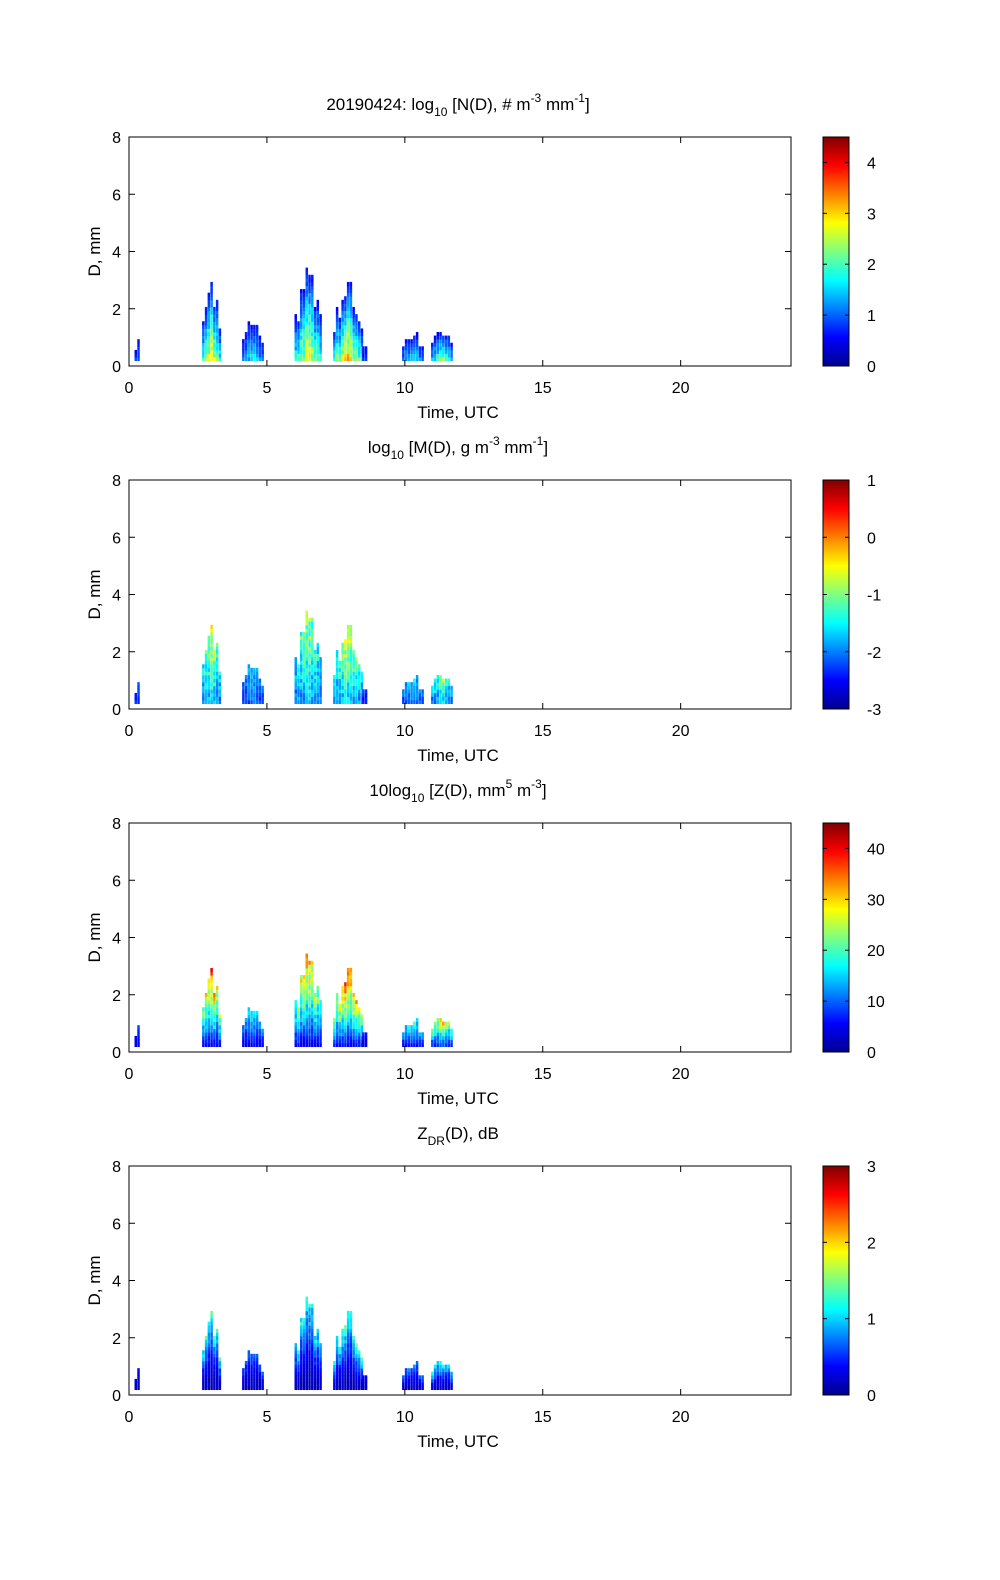  I want to click on heatmap-cells, so click(293, 657).